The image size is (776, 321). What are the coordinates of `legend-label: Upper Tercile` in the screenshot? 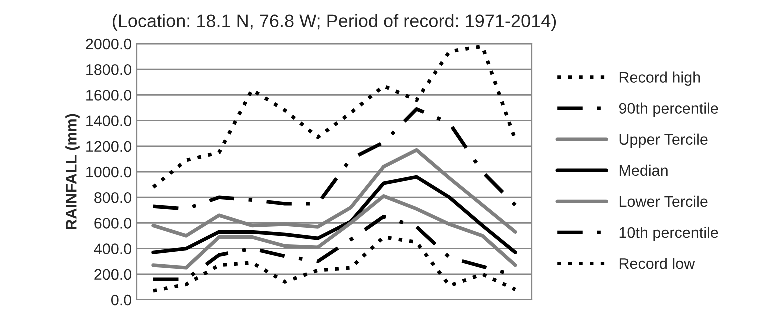 It's located at (664, 141).